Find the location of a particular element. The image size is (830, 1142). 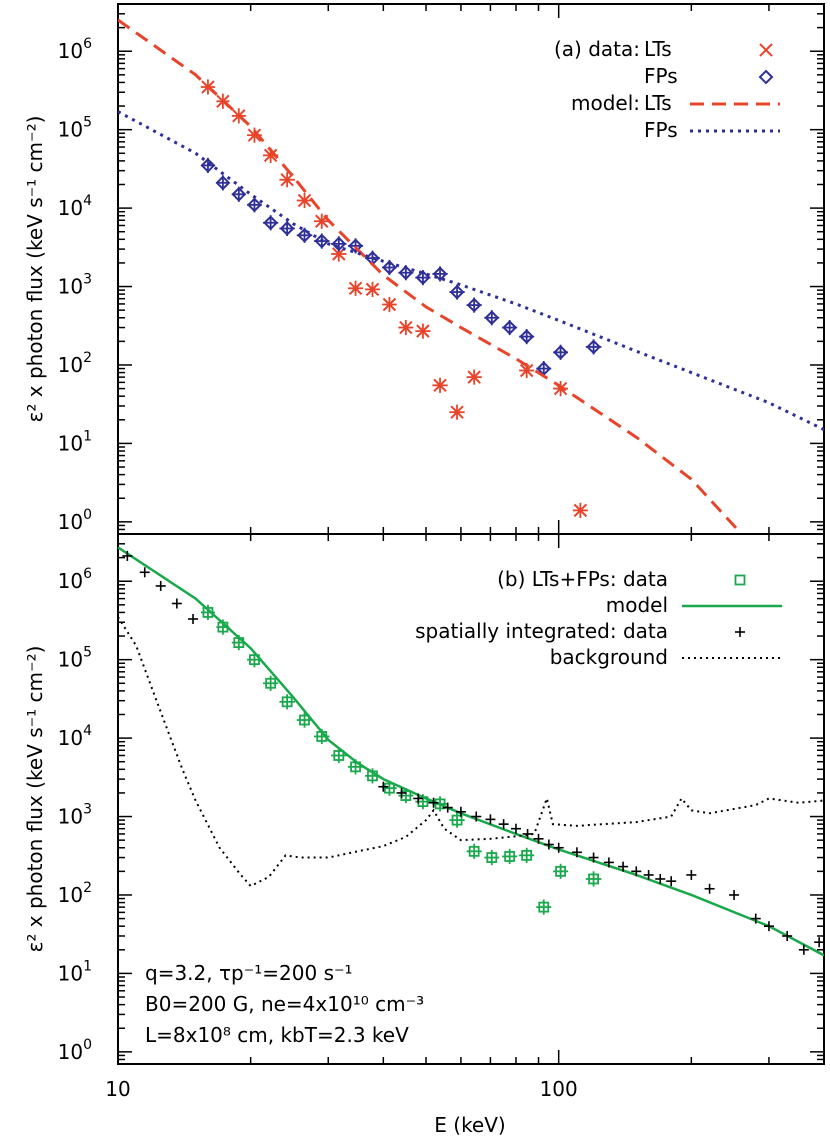

legend-a-item-2-label: FPs is located at coordinates (661, 76).